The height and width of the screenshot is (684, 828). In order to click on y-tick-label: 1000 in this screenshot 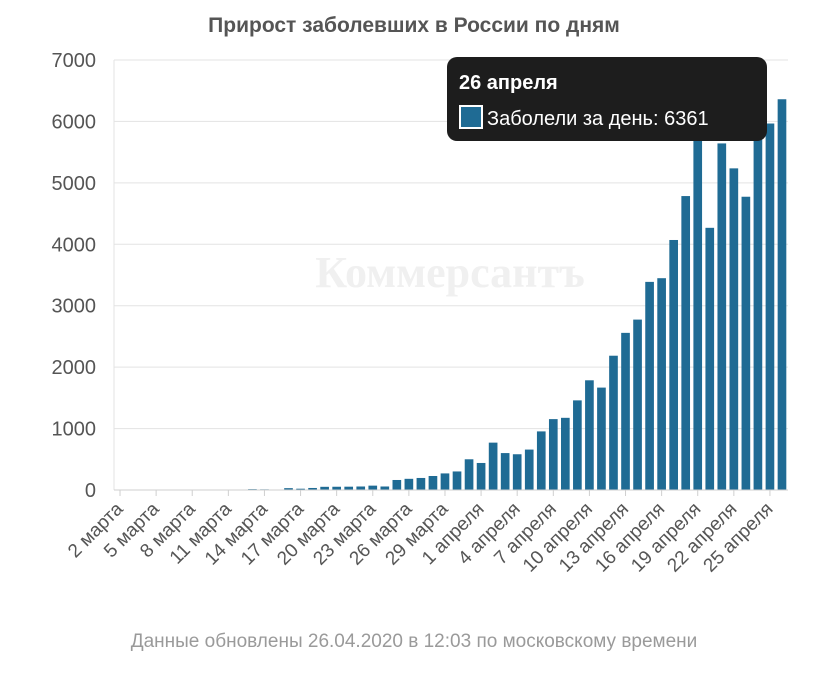, I will do `click(74, 430)`.